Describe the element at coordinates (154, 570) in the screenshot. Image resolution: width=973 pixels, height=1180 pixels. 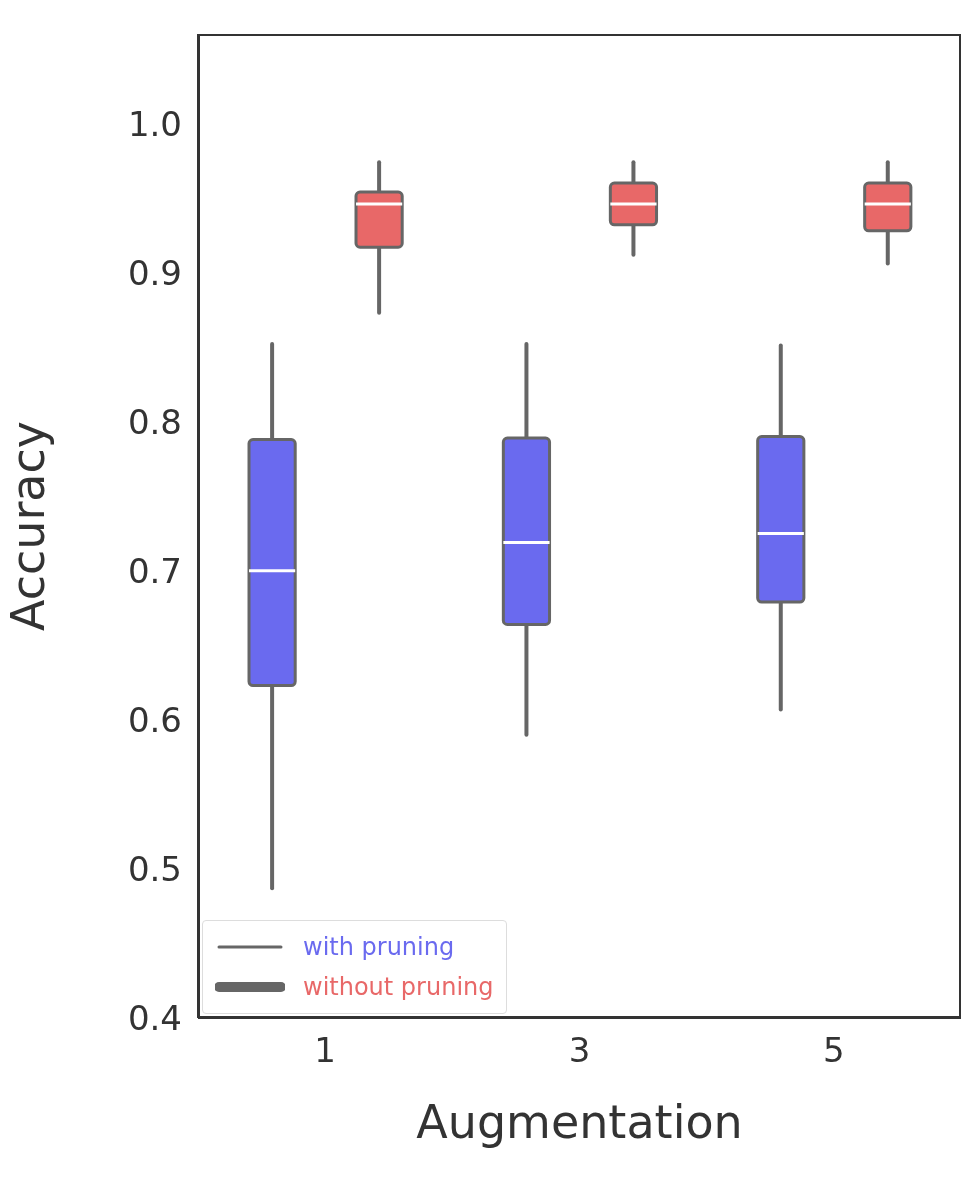
I see `y-tick-label: 0.7` at that location.